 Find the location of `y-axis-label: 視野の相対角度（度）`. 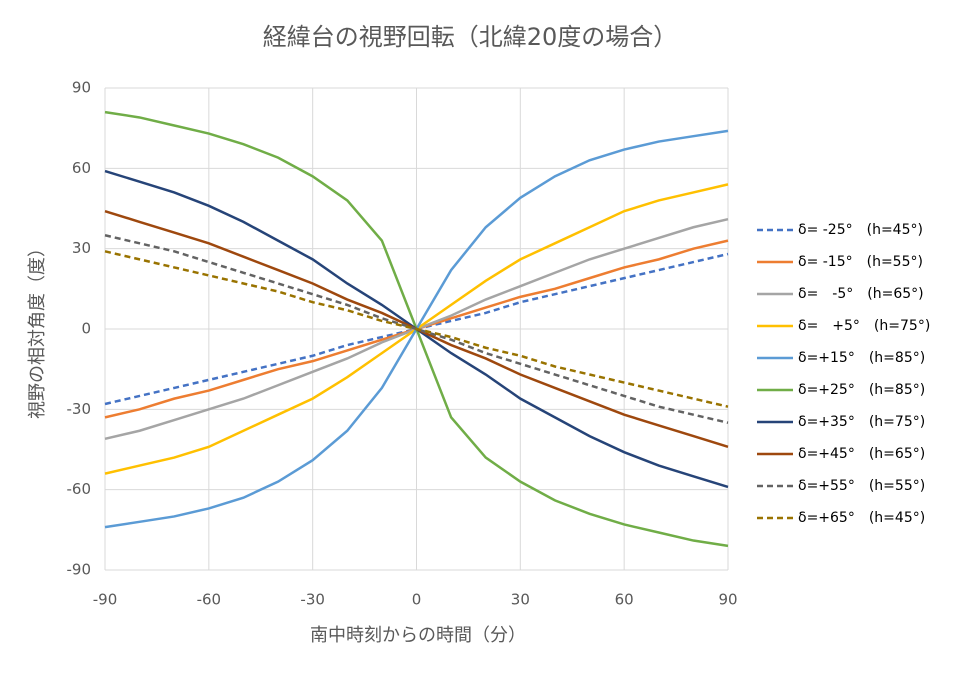

y-axis-label: 視野の相対角度（度） is located at coordinates (37, 329).